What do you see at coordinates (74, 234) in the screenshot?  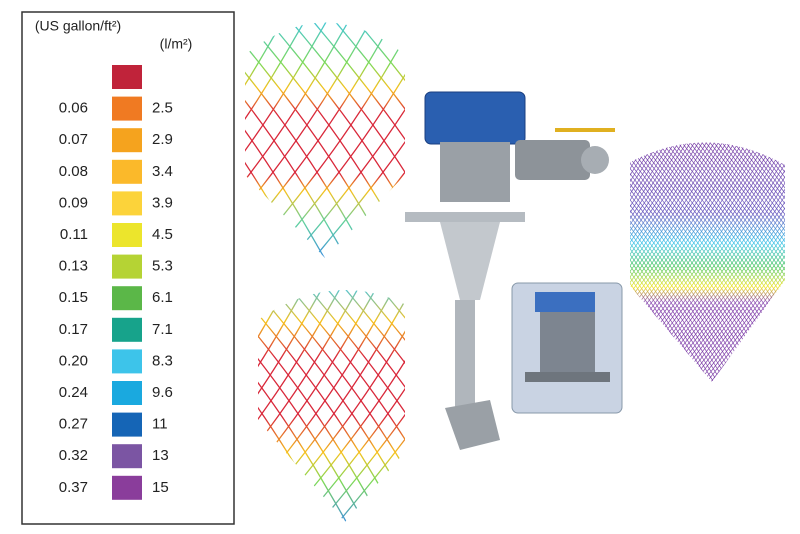 I see `us-value: 0.11` at bounding box center [74, 234].